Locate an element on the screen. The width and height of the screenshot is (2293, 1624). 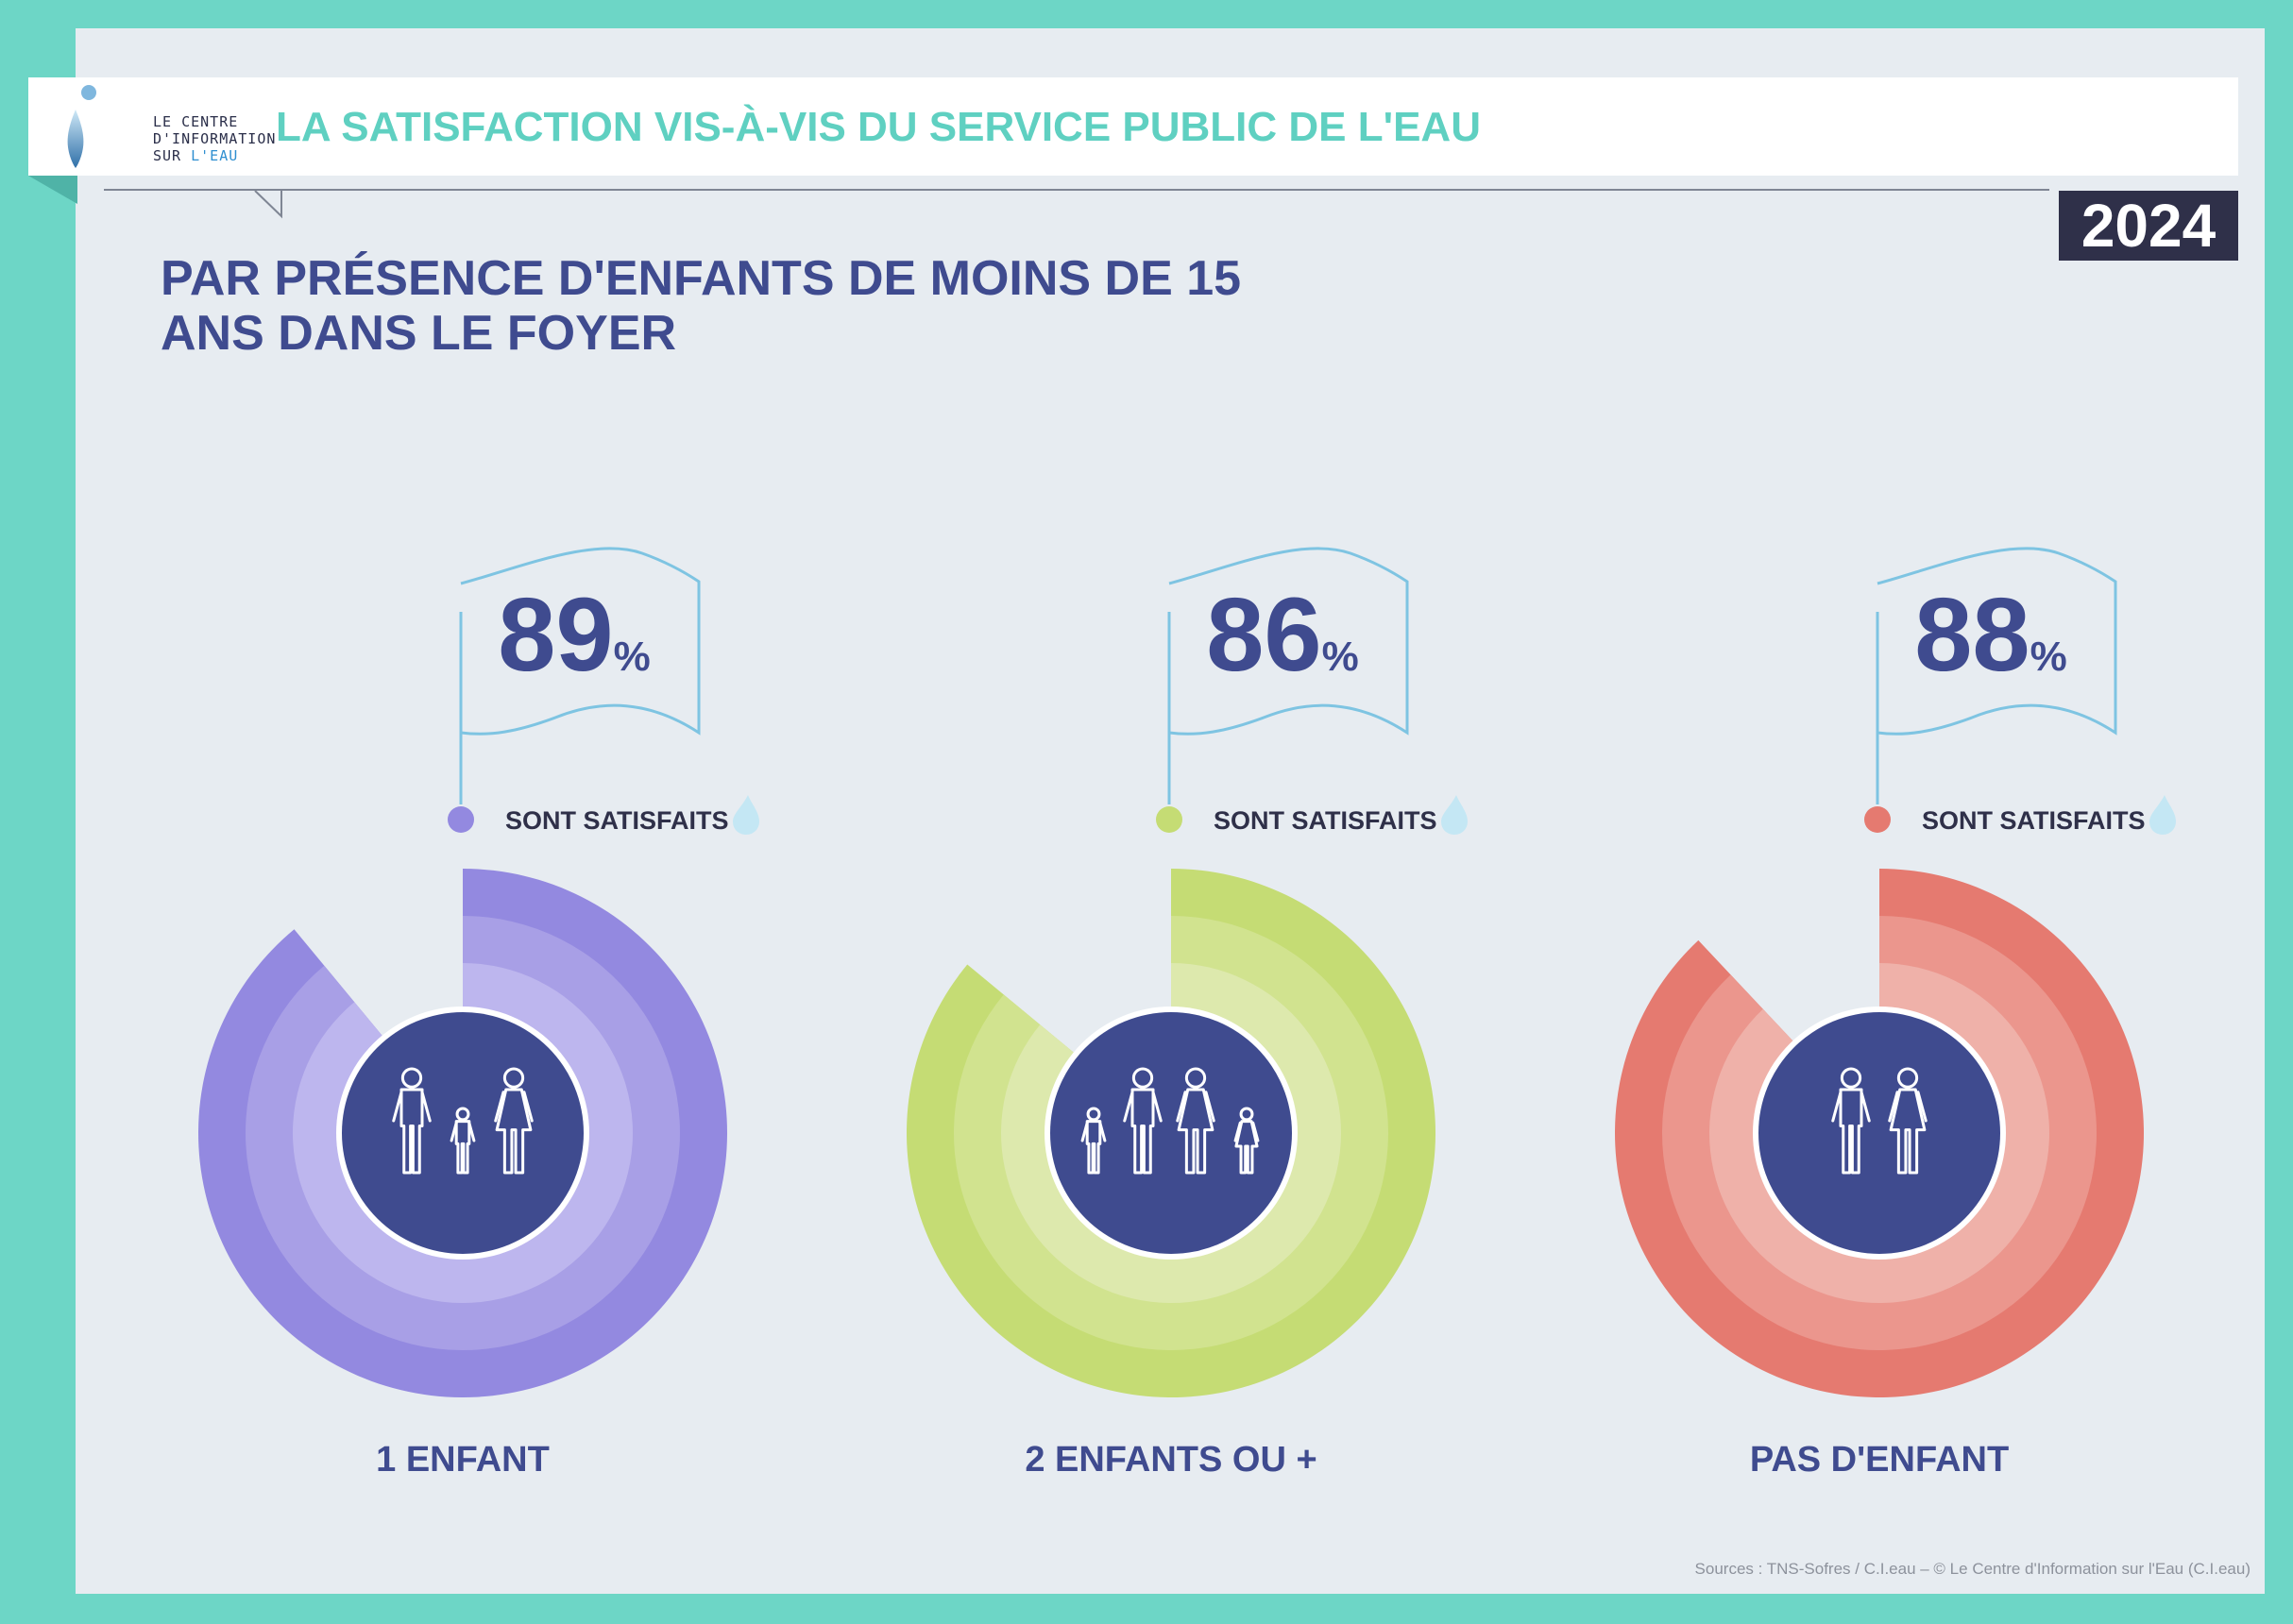
logo-text-line3: SUR L'EAU is located at coordinates (195, 155).